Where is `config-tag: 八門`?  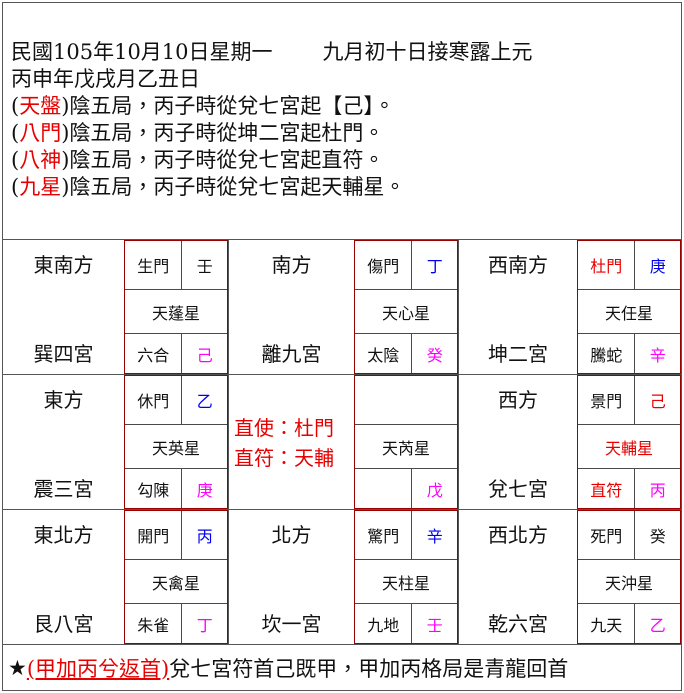
config-tag: 八門 is located at coordinates (40, 133).